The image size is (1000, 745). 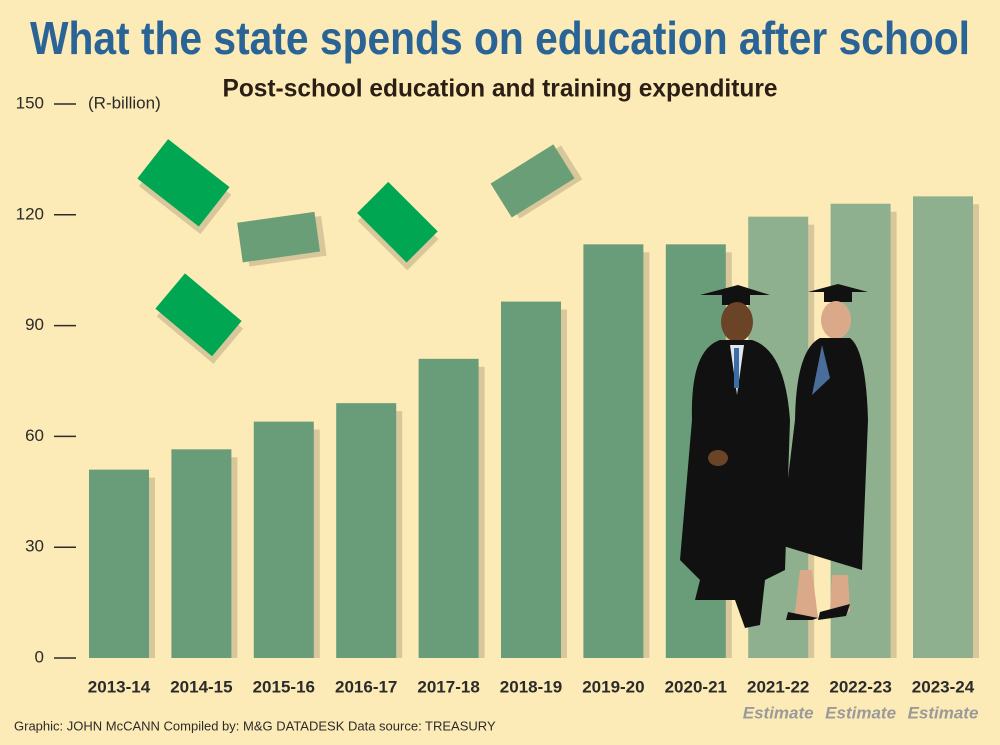 What do you see at coordinates (943, 686) in the screenshot?
I see `x-tick-label: 2023-24` at bounding box center [943, 686].